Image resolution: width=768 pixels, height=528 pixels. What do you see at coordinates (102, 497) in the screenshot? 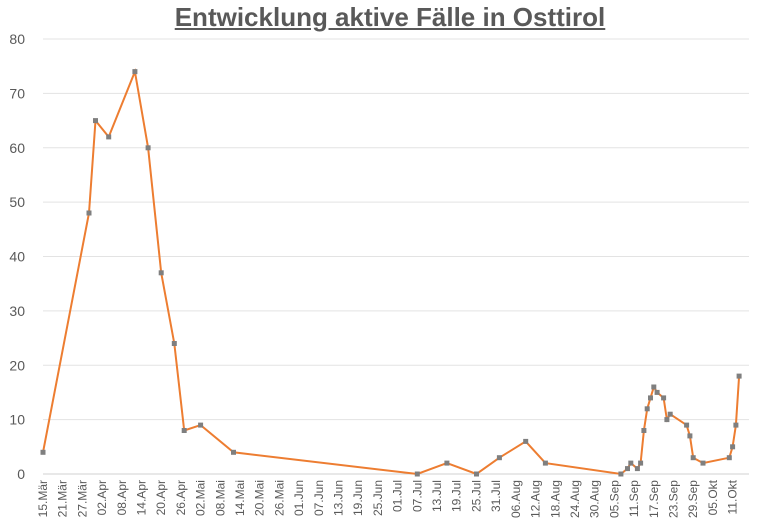
I see `x-tick-label: 02.Apr` at bounding box center [102, 497].